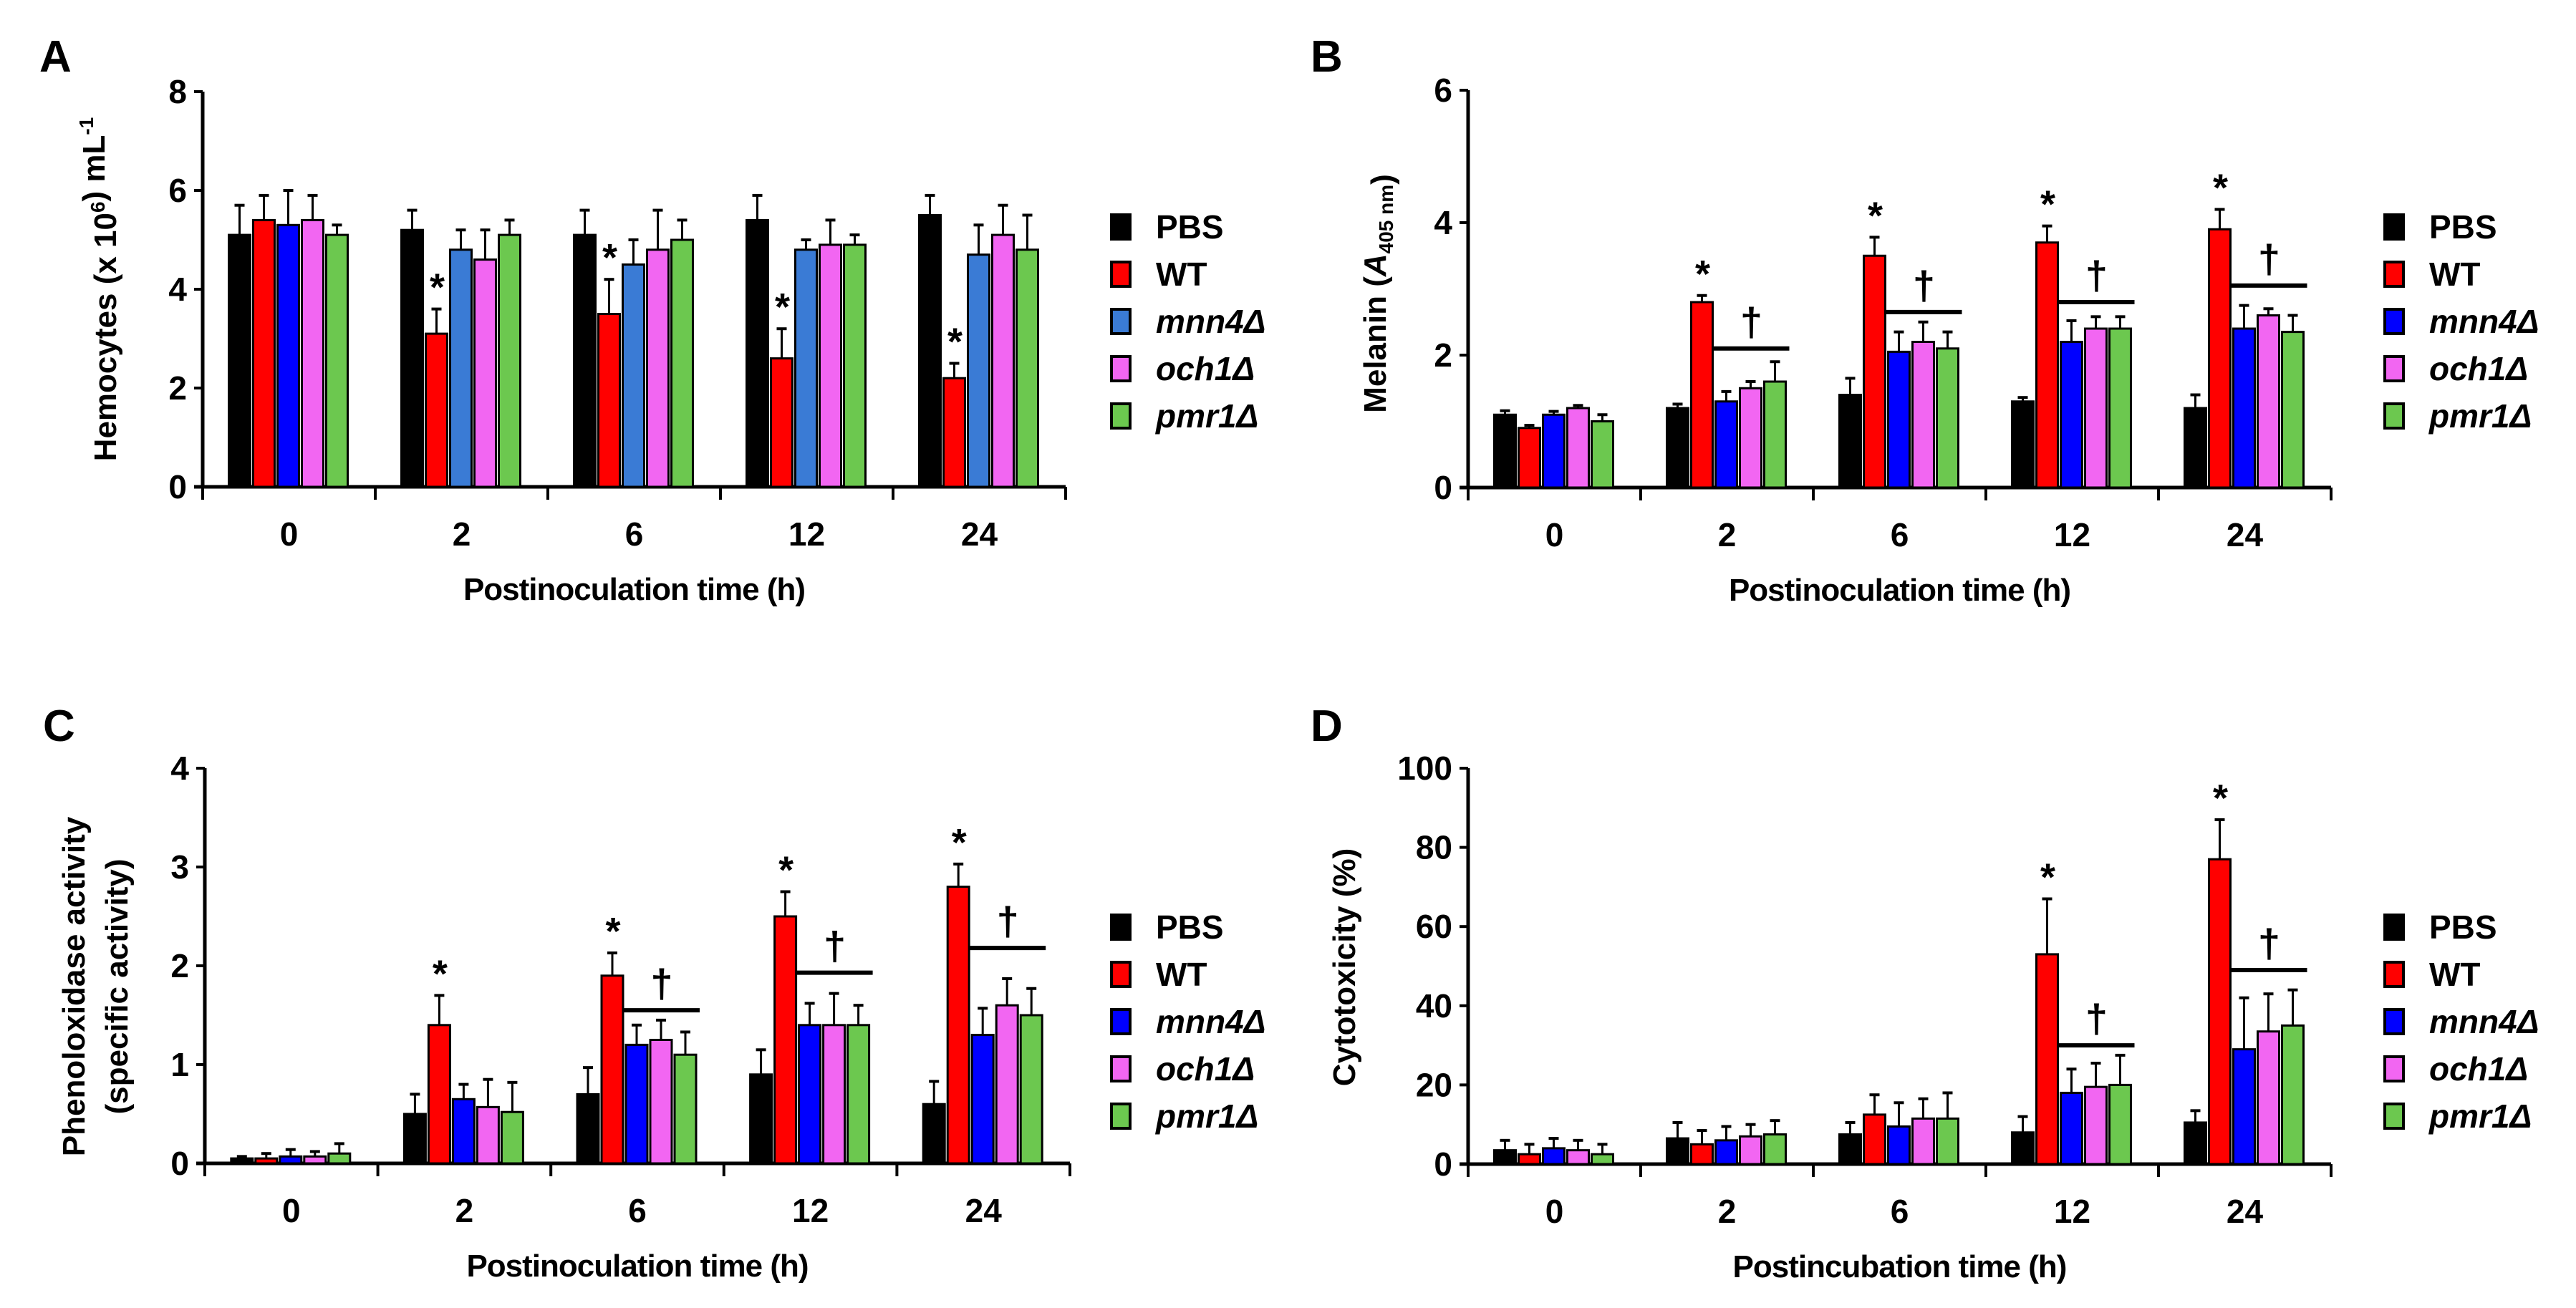 Image resolution: width=2576 pixels, height=1308 pixels. I want to click on y-axis-title: Hemocytes (x 106) mL-1, so click(99, 289).